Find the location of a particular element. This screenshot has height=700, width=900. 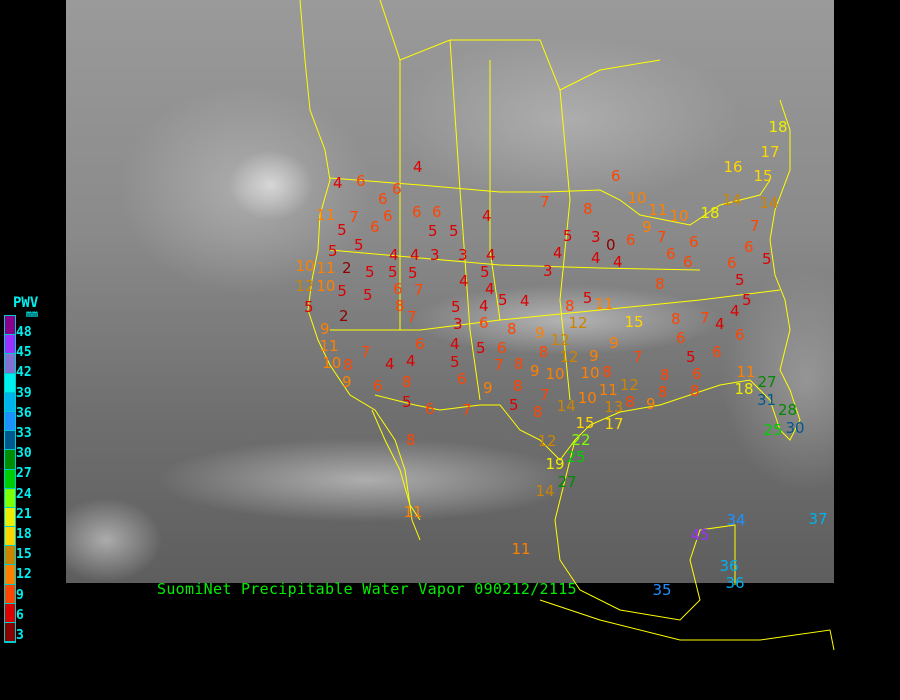

legend-label: 30 is located at coordinates (24, 454).